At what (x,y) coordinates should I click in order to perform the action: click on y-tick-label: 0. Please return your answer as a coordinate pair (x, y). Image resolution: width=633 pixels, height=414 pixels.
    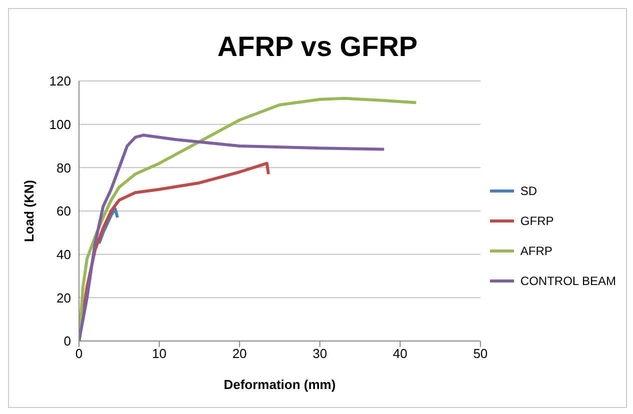
    Looking at the image, I should click on (67, 341).